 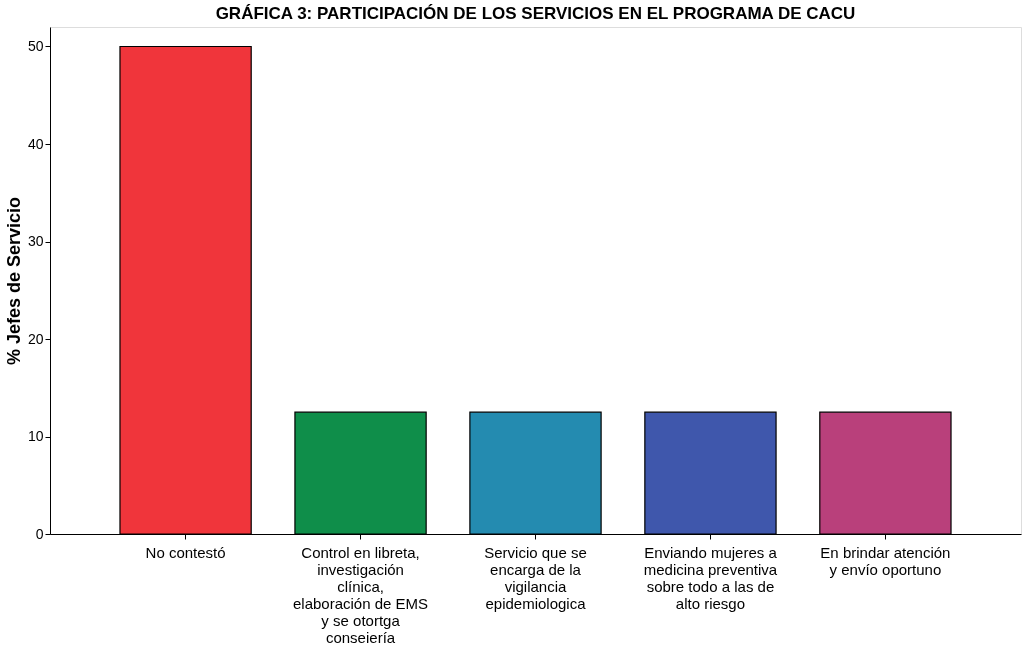 I want to click on y-tick-label: 50, so click(x=35, y=46).